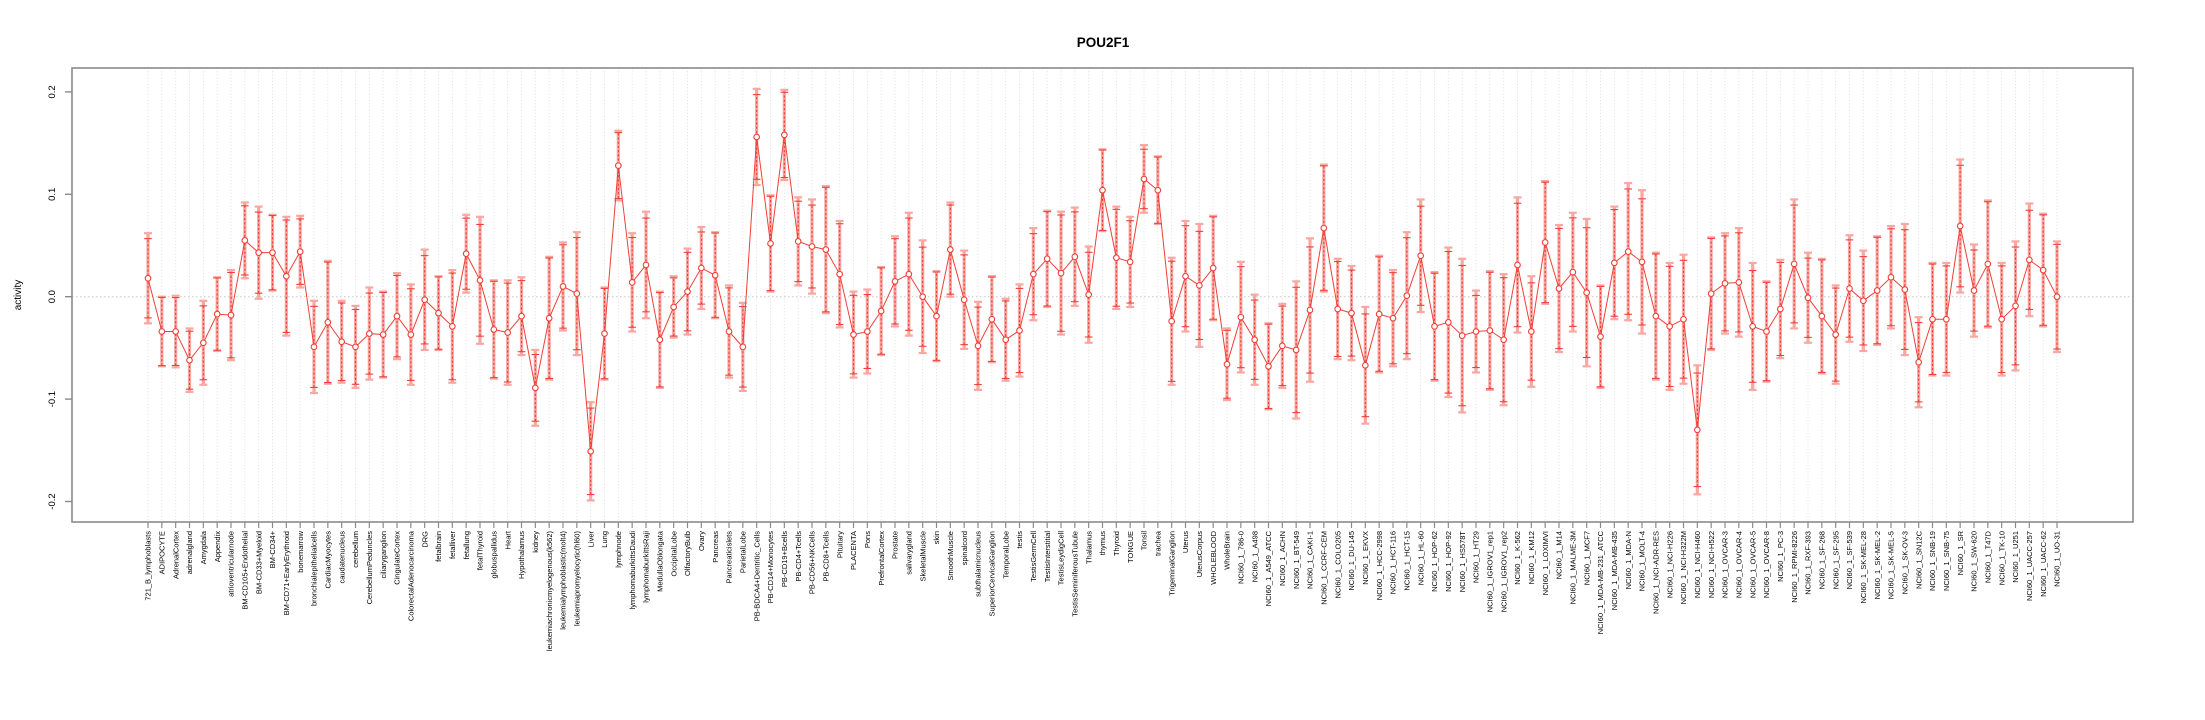 The image size is (2205, 720). Describe the element at coordinates (1033, 556) in the screenshot. I see `x-axis-category-label: TestisGermCell` at that location.